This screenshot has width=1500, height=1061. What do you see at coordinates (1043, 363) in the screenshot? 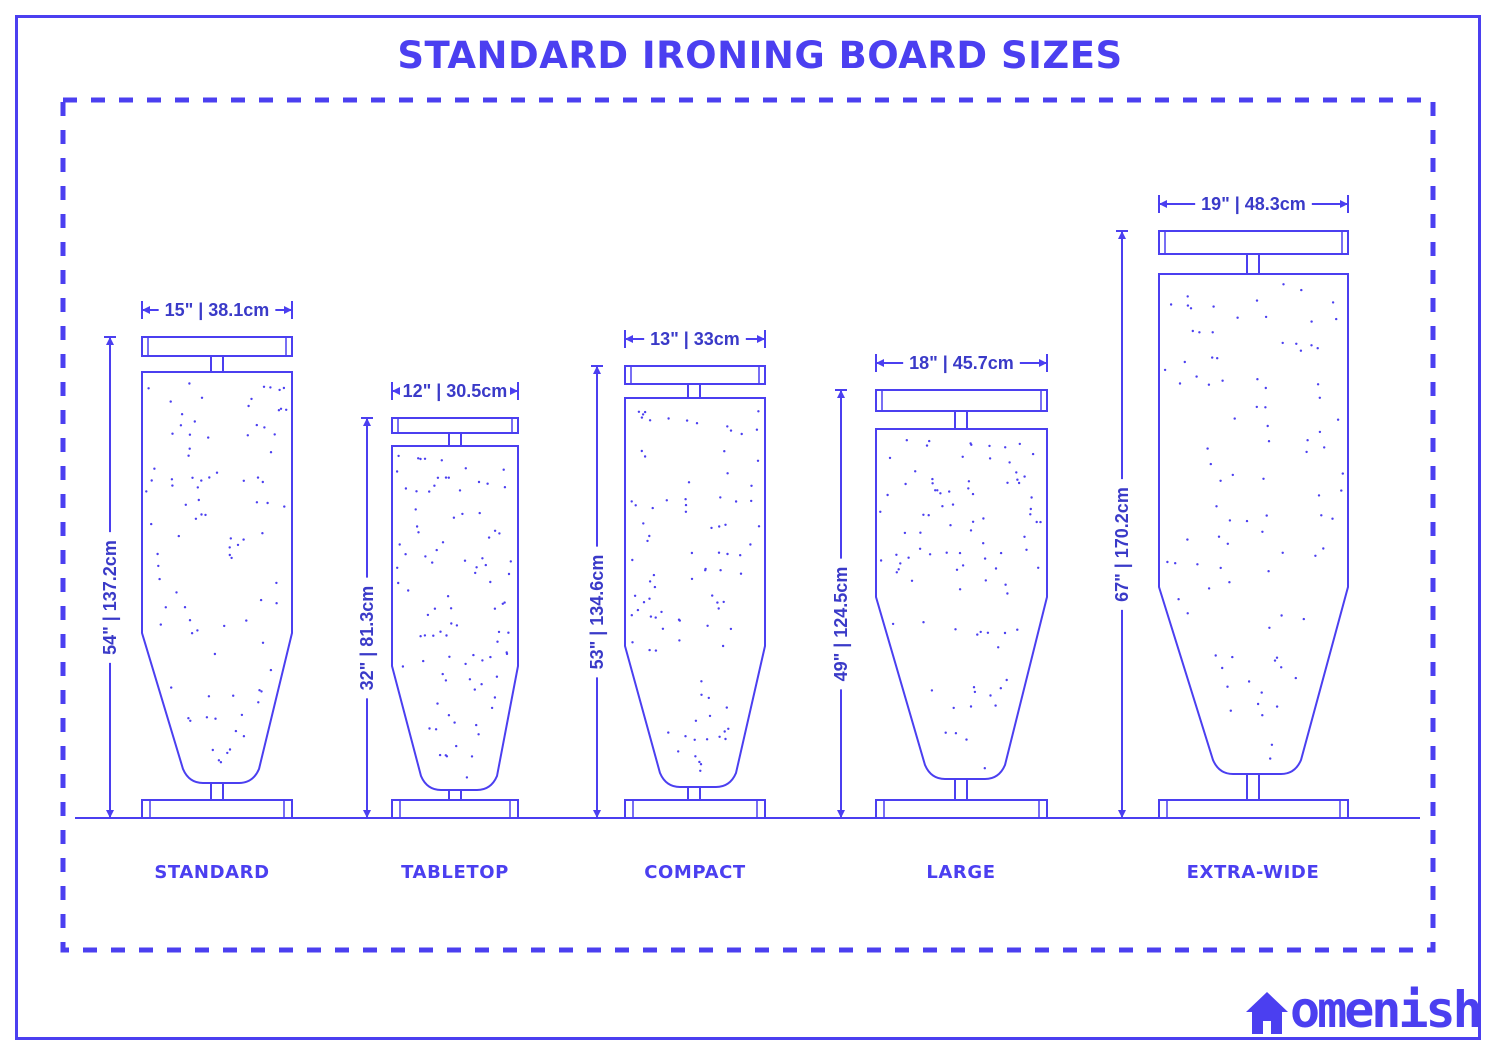
I see `large-width-arrow` at bounding box center [1043, 363].